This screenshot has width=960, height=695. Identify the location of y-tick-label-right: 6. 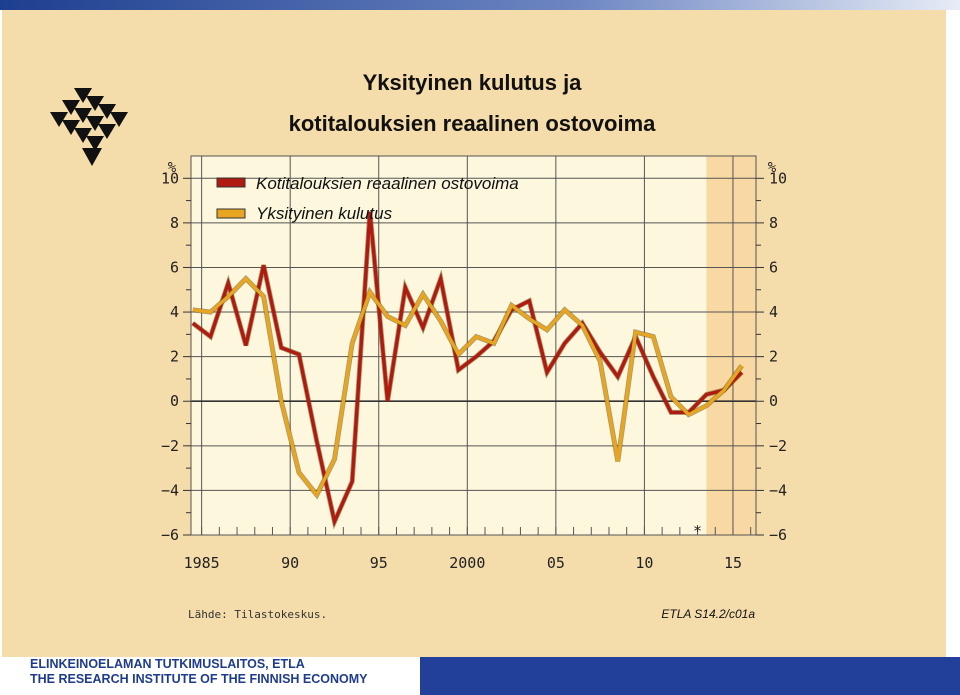
(773, 267).